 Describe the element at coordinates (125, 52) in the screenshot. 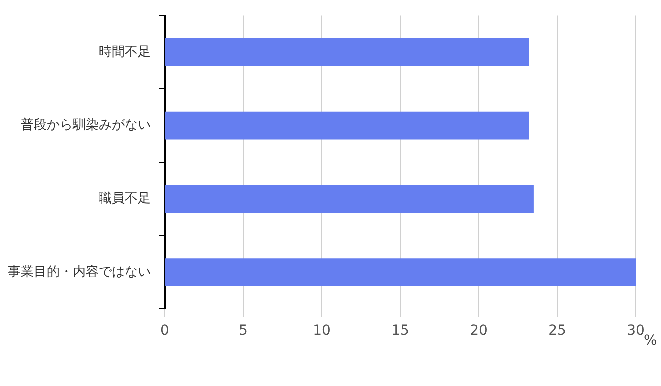

I see `y-tick-label: 時間不足` at that location.